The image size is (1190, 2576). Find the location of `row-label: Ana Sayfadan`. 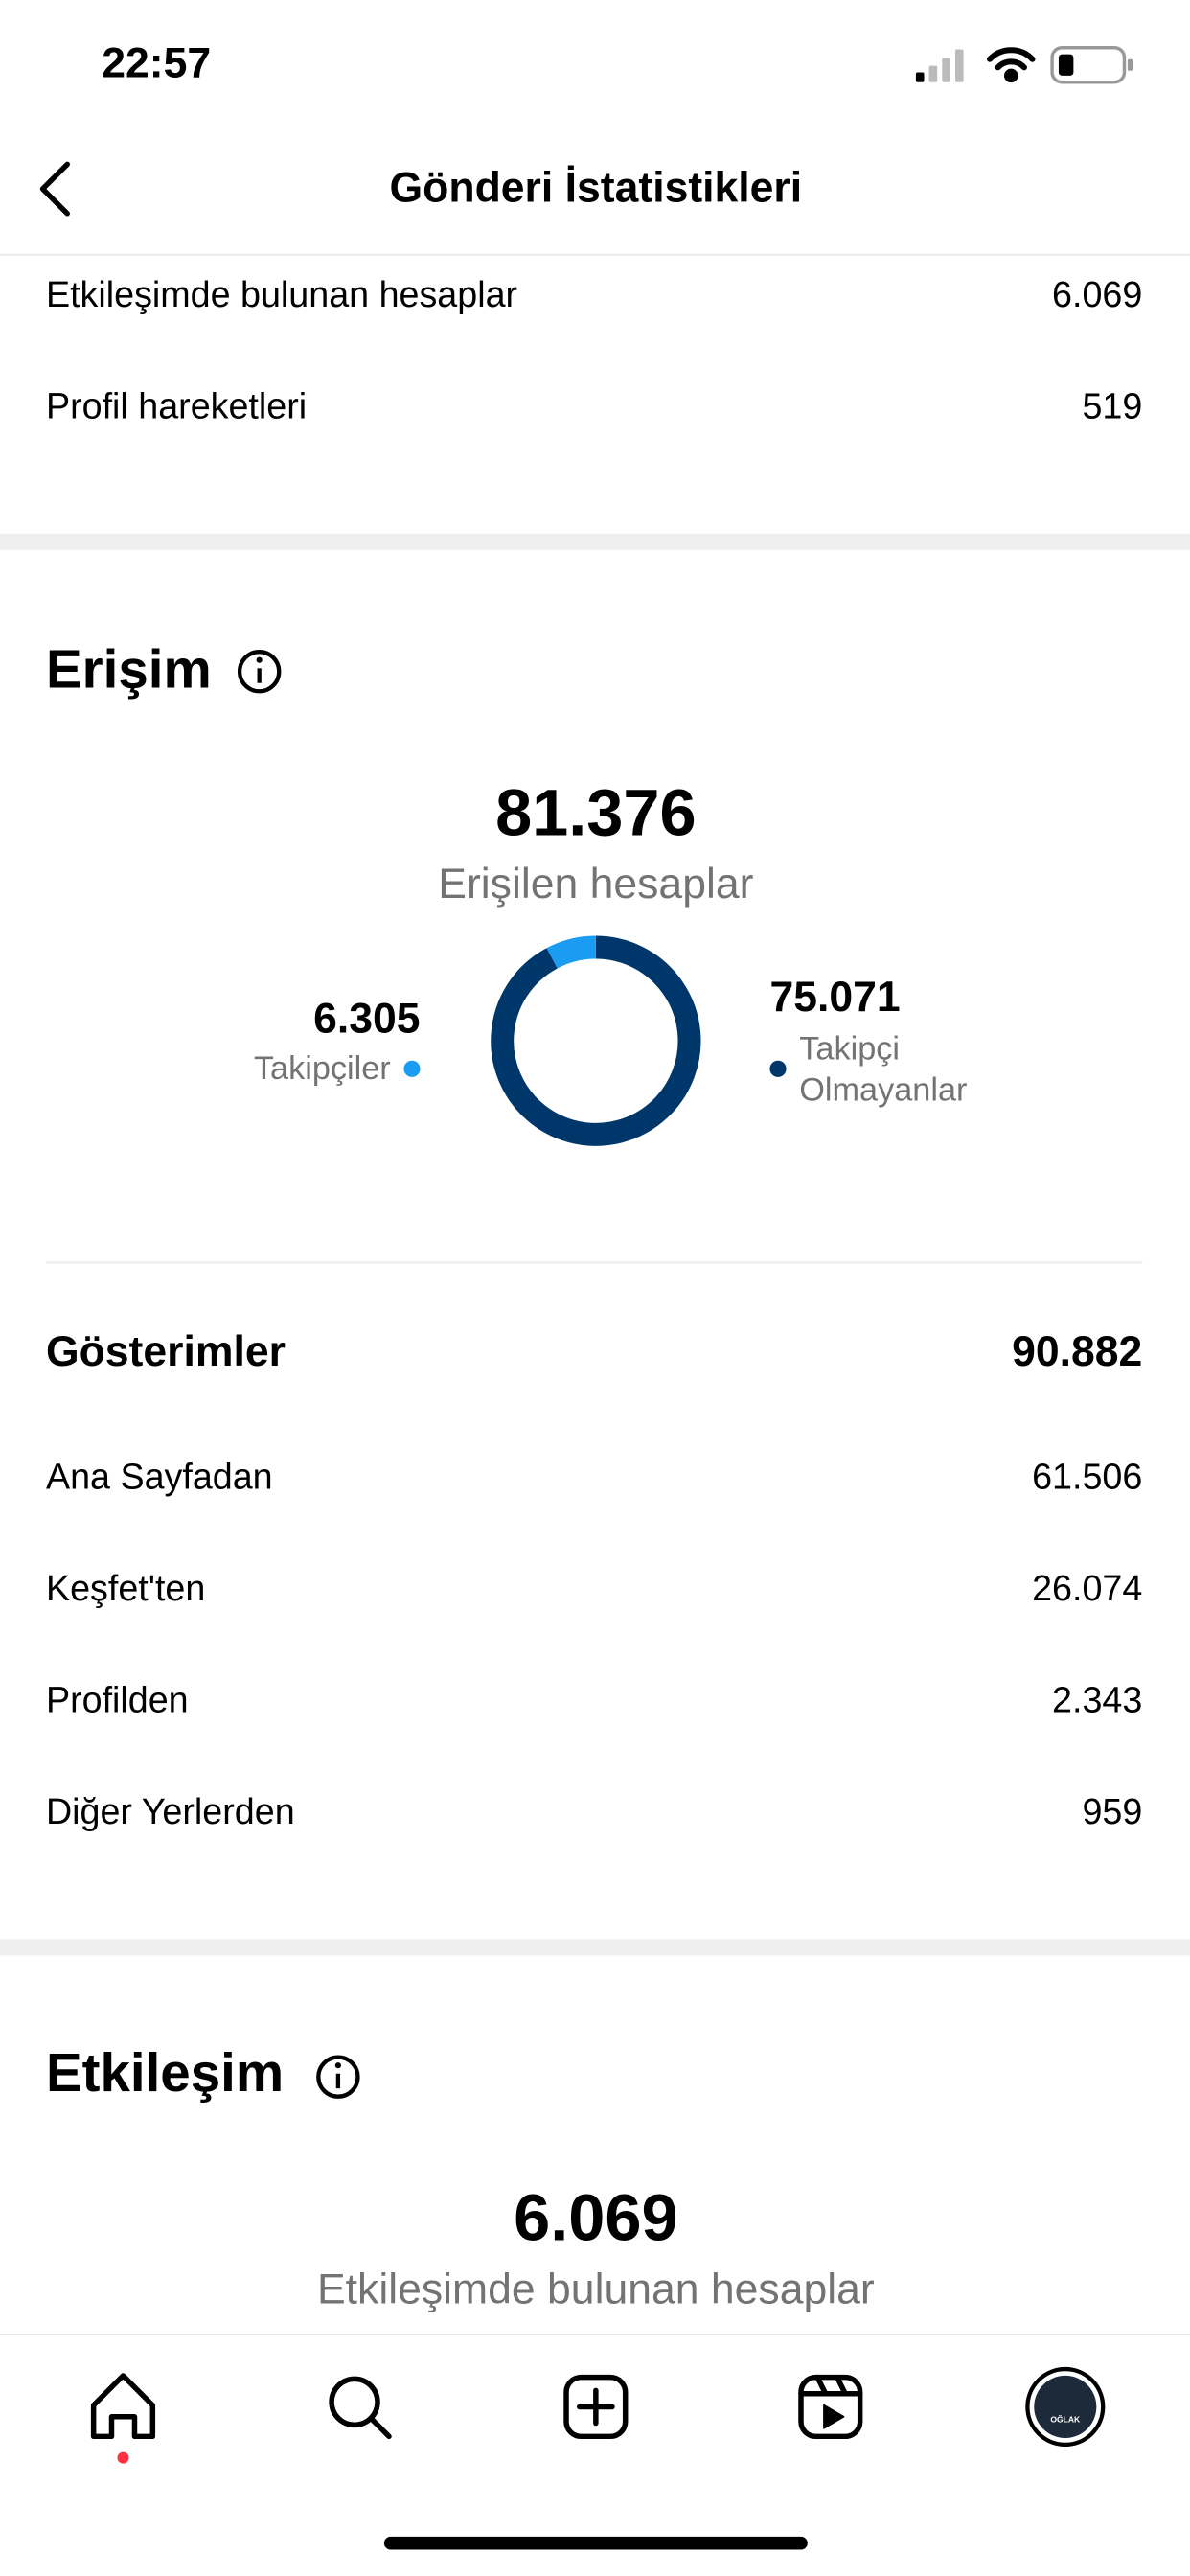

row-label: Ana Sayfadan is located at coordinates (159, 1477).